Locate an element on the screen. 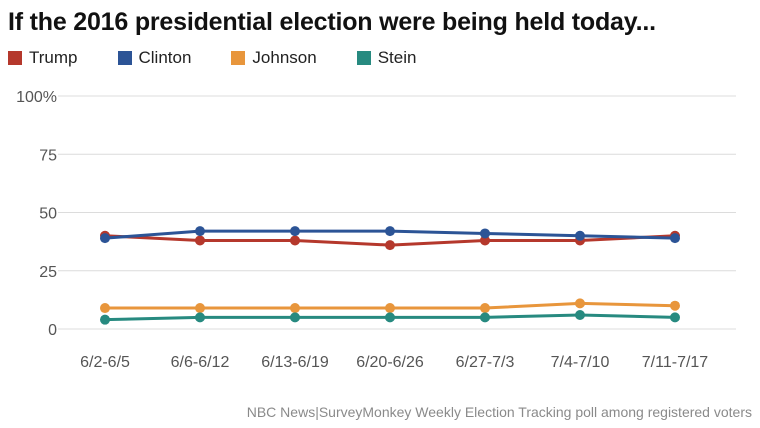  legend-swatch-stein is located at coordinates (363, 58).